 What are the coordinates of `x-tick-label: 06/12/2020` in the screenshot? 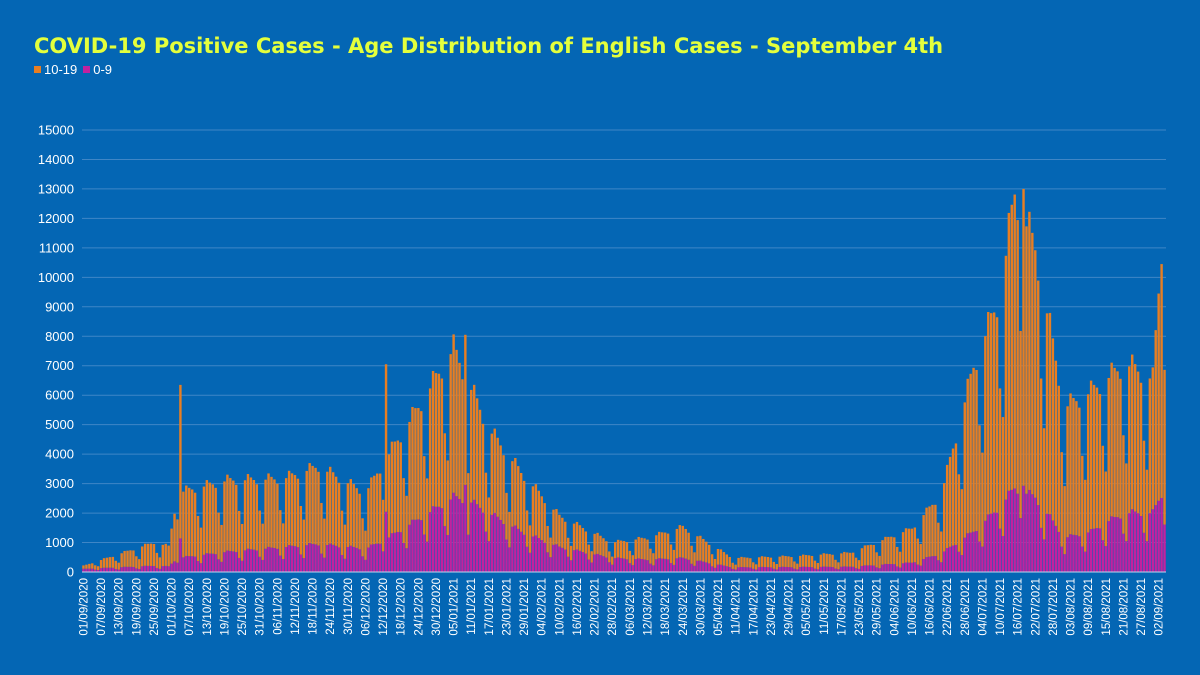 It's located at (366, 607).